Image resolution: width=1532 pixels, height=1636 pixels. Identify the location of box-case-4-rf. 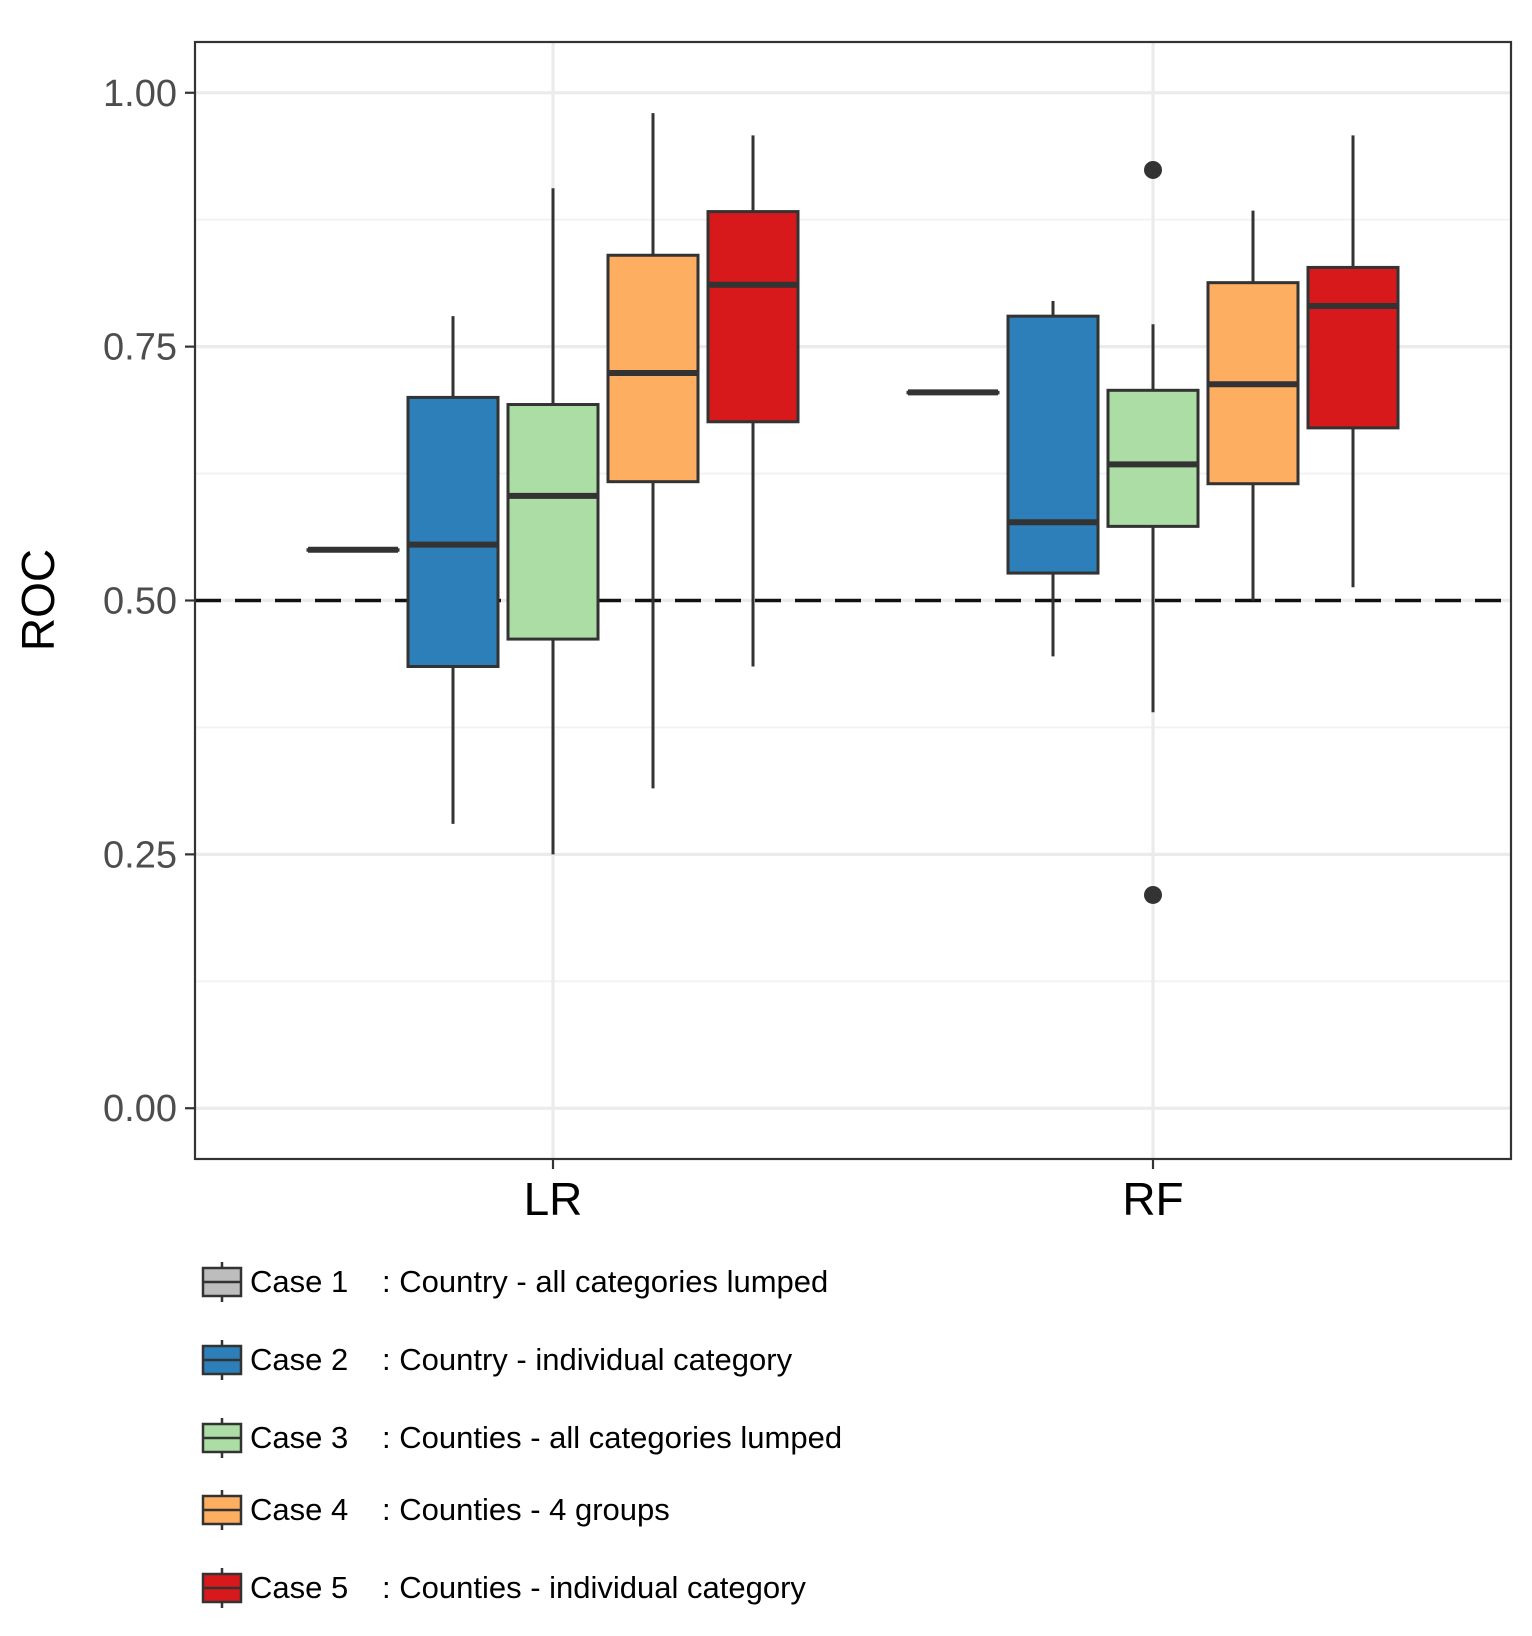
(1253, 405).